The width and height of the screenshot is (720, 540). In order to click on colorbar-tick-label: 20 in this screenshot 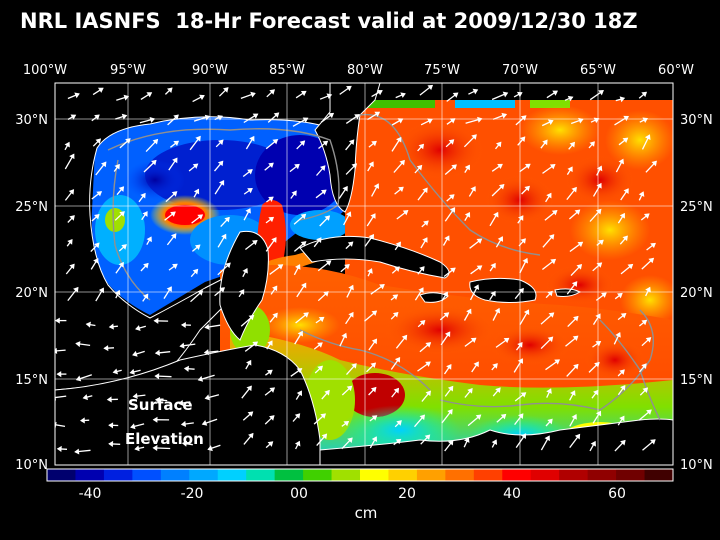, I will do `click(407, 494)`.